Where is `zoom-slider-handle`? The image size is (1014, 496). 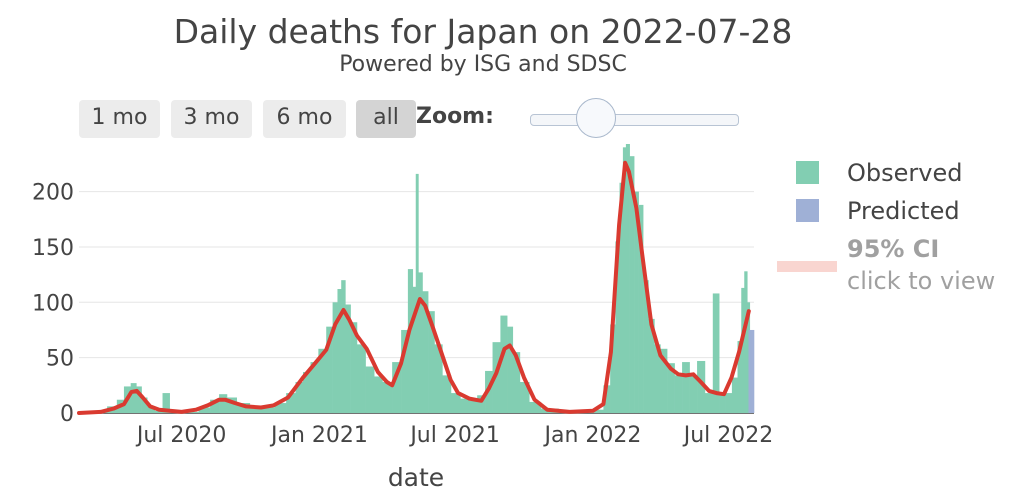 zoom-slider-handle is located at coordinates (596, 118).